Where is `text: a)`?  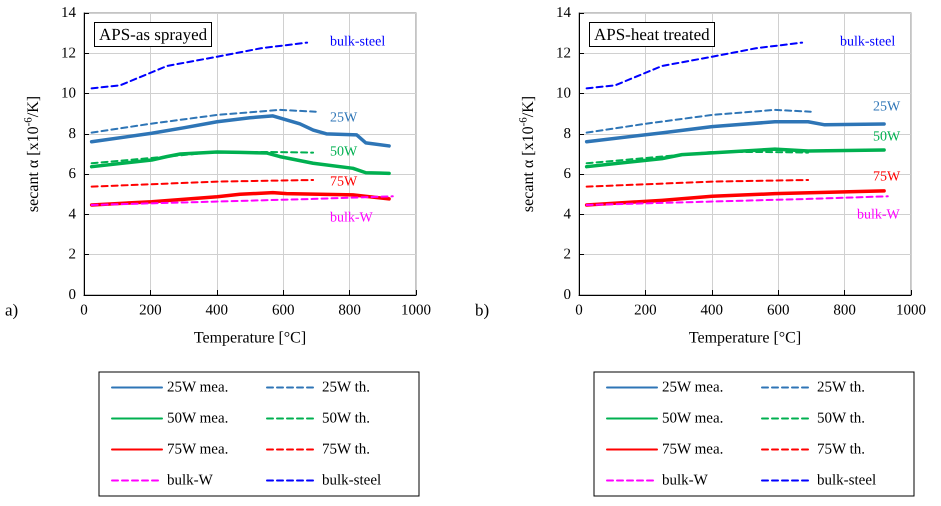 text: a) is located at coordinates (11, 310).